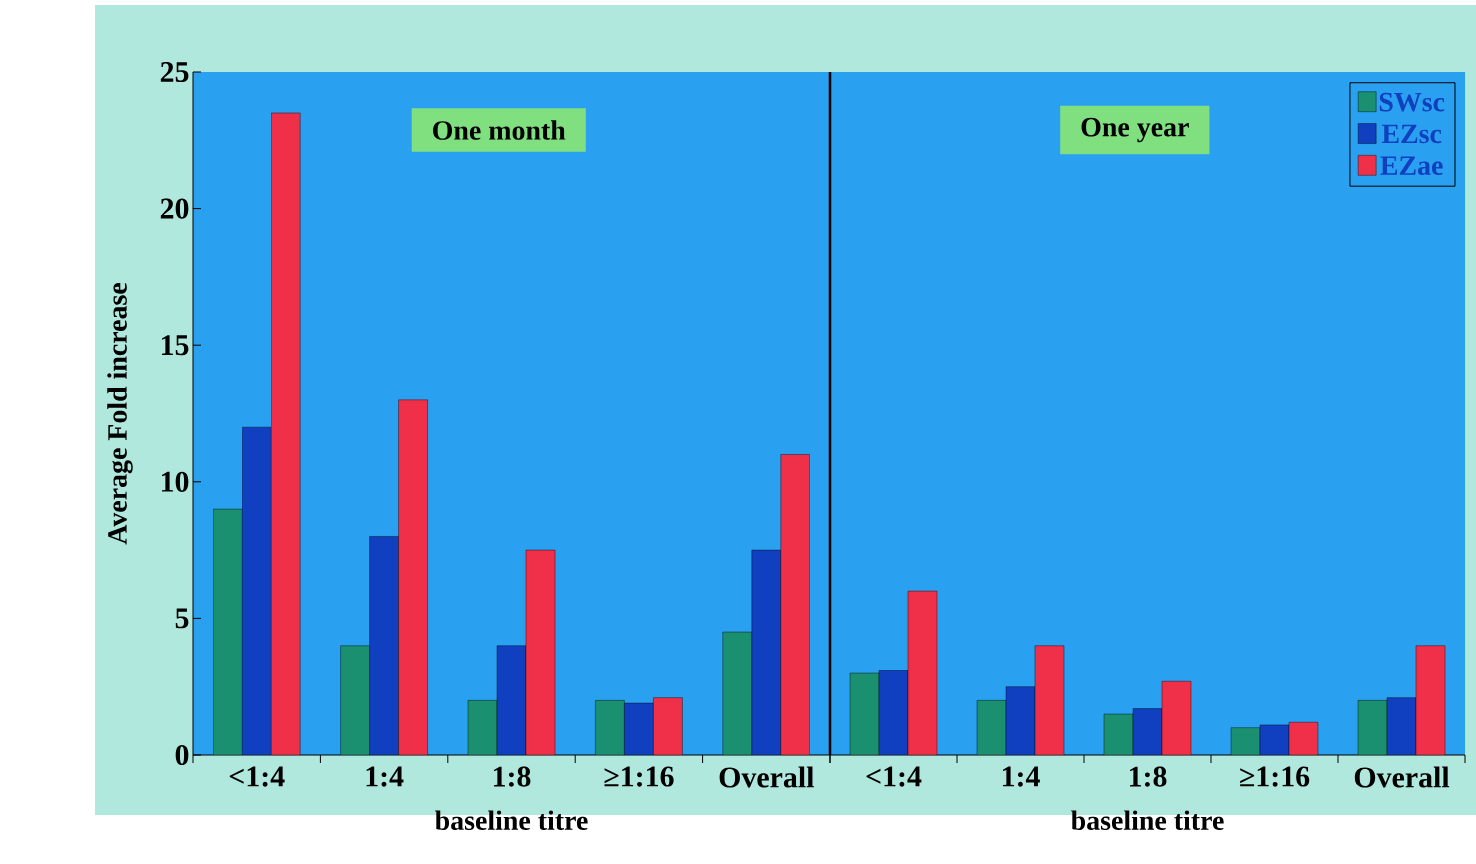 This screenshot has width=1476, height=864. I want to click on legend-label: SWsc, so click(1412, 102).